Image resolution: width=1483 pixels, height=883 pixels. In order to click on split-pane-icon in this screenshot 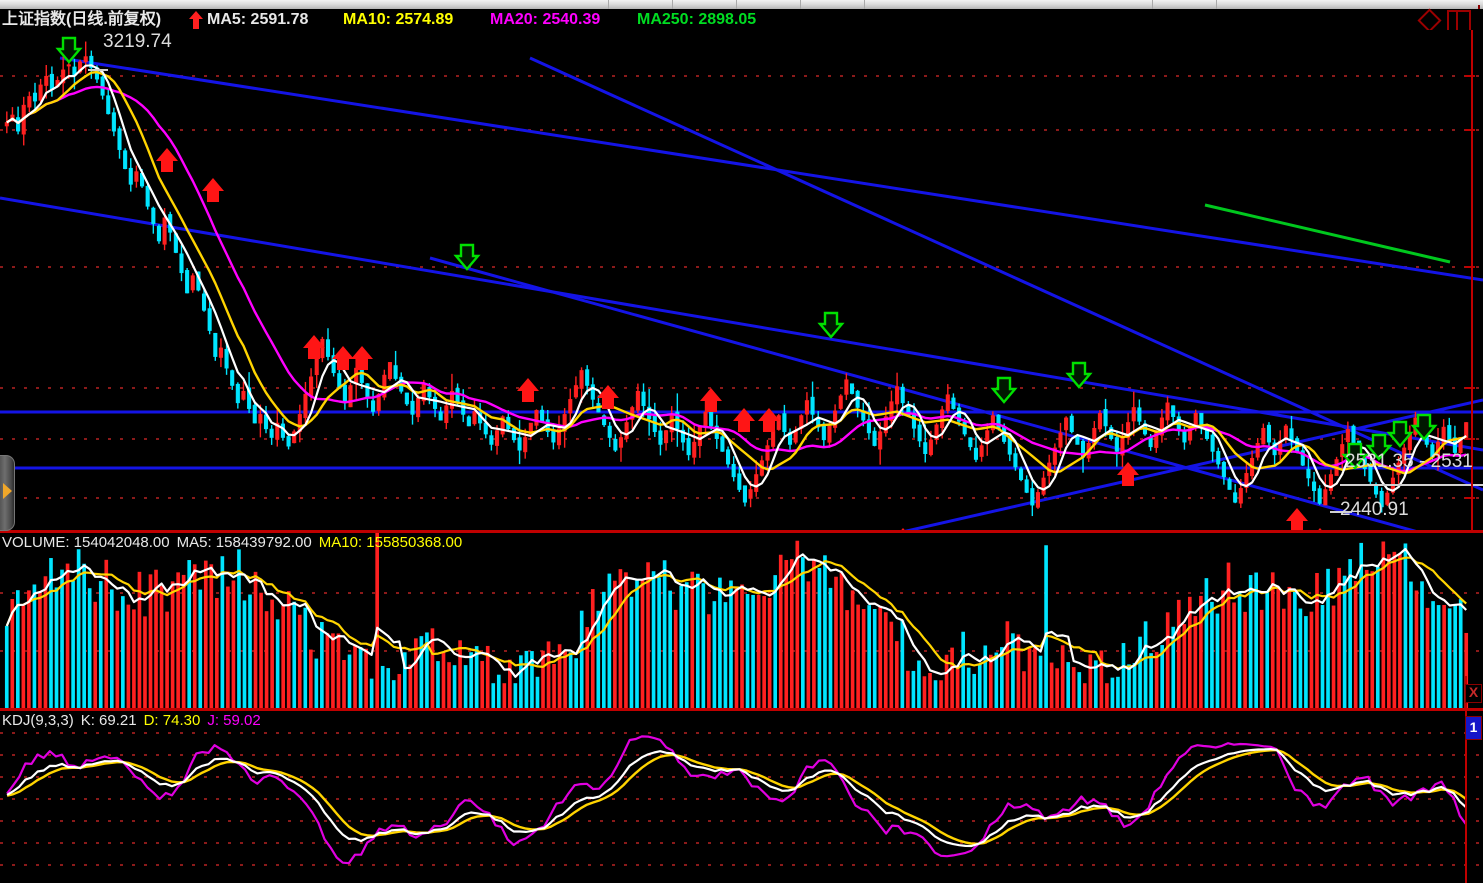, I will do `click(1459, 21)`.